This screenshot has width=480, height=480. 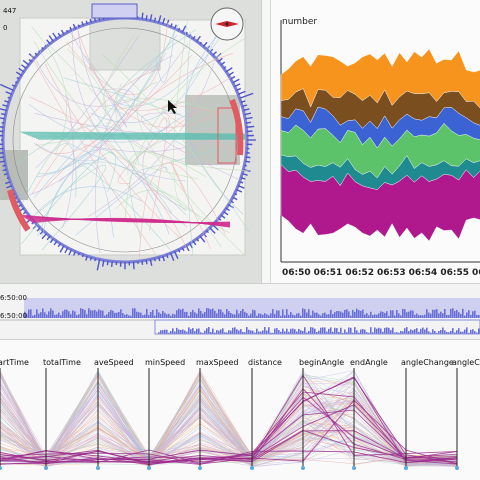 What do you see at coordinates (132, 133) in the screenshot?
I see `trajectory-line-highlight` at bounding box center [132, 133].